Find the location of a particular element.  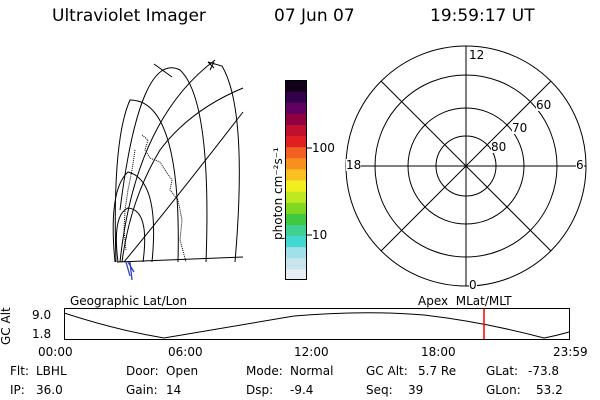

dsp-key: Dsp: is located at coordinates (260, 390).